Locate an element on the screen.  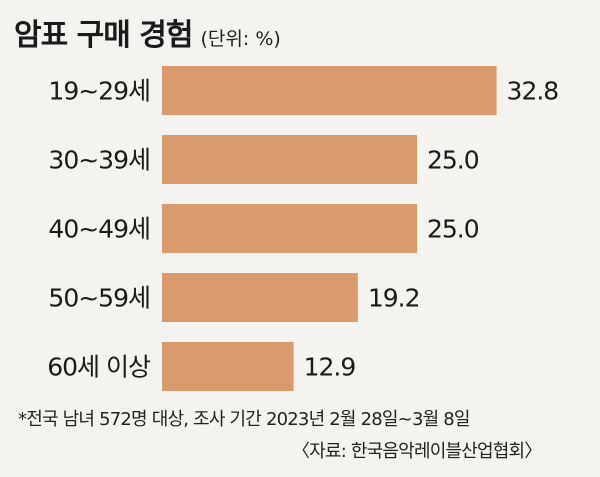
category-label-1: 19~29세 is located at coordinates (99, 91).